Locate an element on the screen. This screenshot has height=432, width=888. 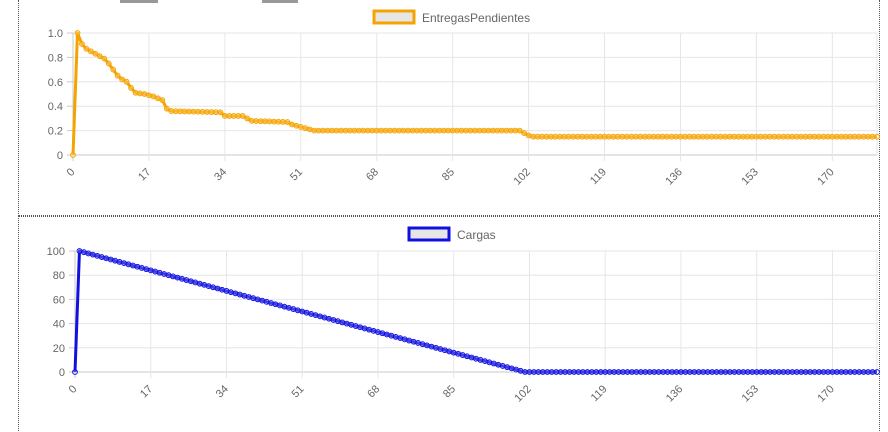
y-tick-label: 0.8 is located at coordinates (55, 58).